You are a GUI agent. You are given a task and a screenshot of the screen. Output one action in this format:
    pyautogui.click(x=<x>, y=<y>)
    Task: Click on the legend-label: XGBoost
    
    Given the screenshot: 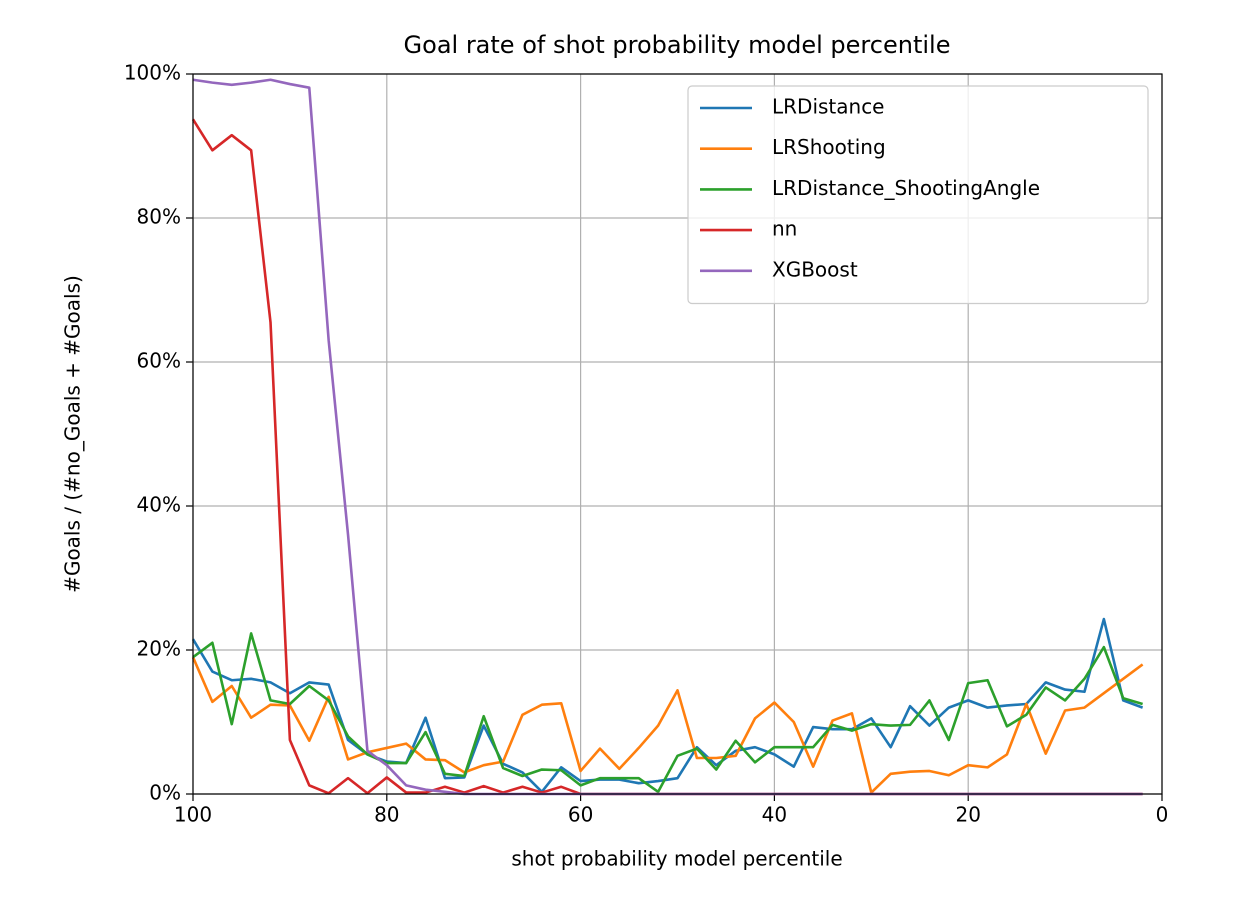 What is the action you would take?
    pyautogui.click(x=815, y=269)
    